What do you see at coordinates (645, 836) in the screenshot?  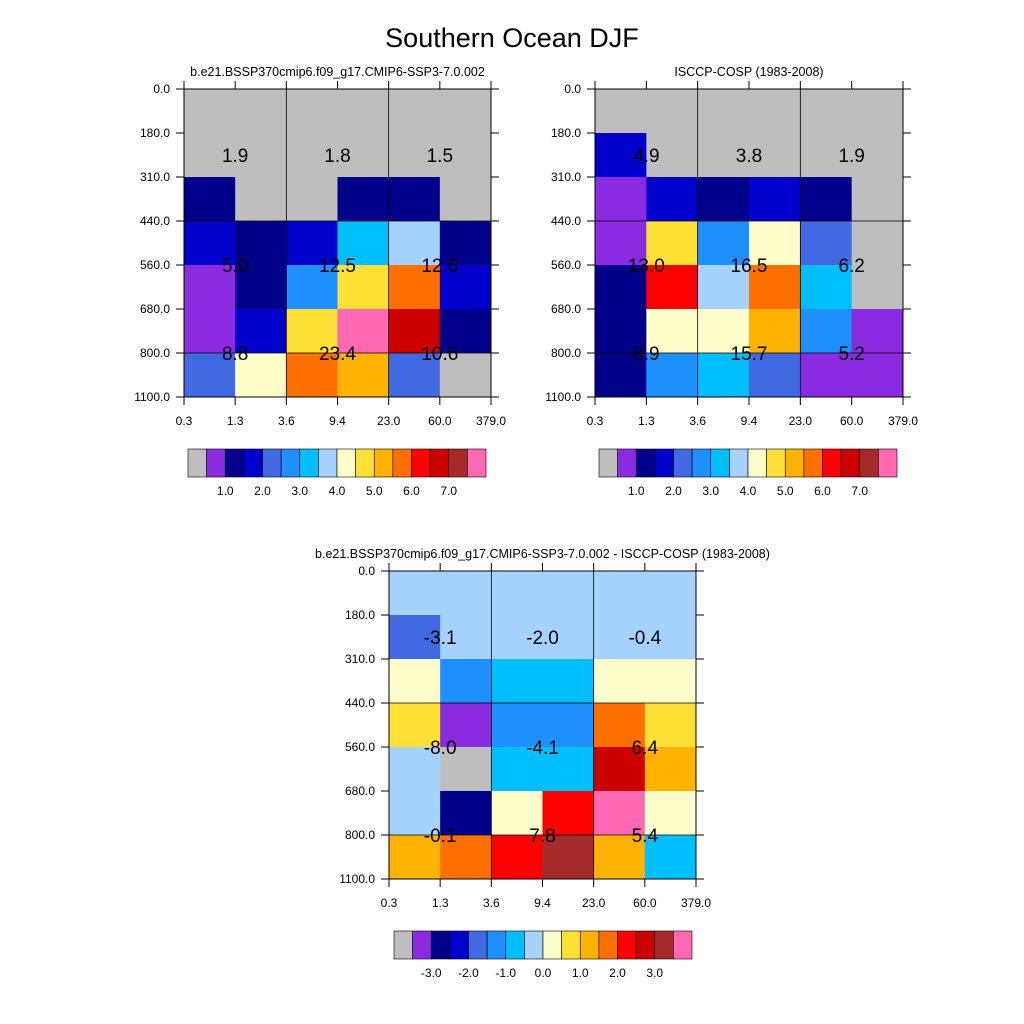 I see `box-value-label: 5.4` at bounding box center [645, 836].